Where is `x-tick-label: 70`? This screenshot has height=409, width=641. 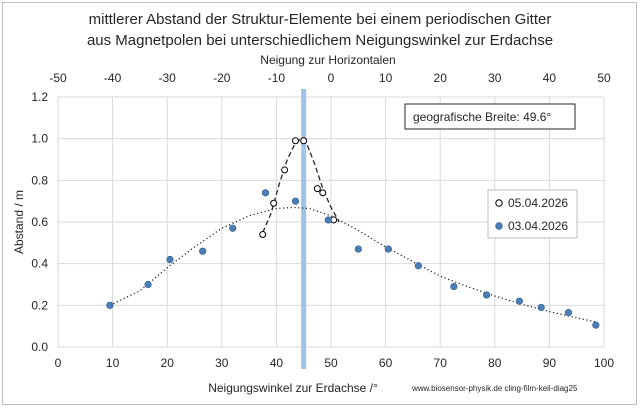
x-tick-label: 70 is located at coordinates (441, 363).